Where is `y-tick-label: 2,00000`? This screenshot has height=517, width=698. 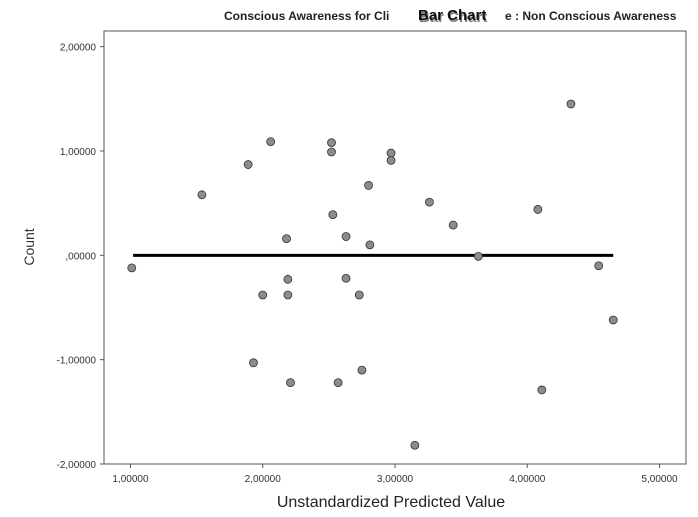 y-tick-label: 2,00000 is located at coordinates (78, 48).